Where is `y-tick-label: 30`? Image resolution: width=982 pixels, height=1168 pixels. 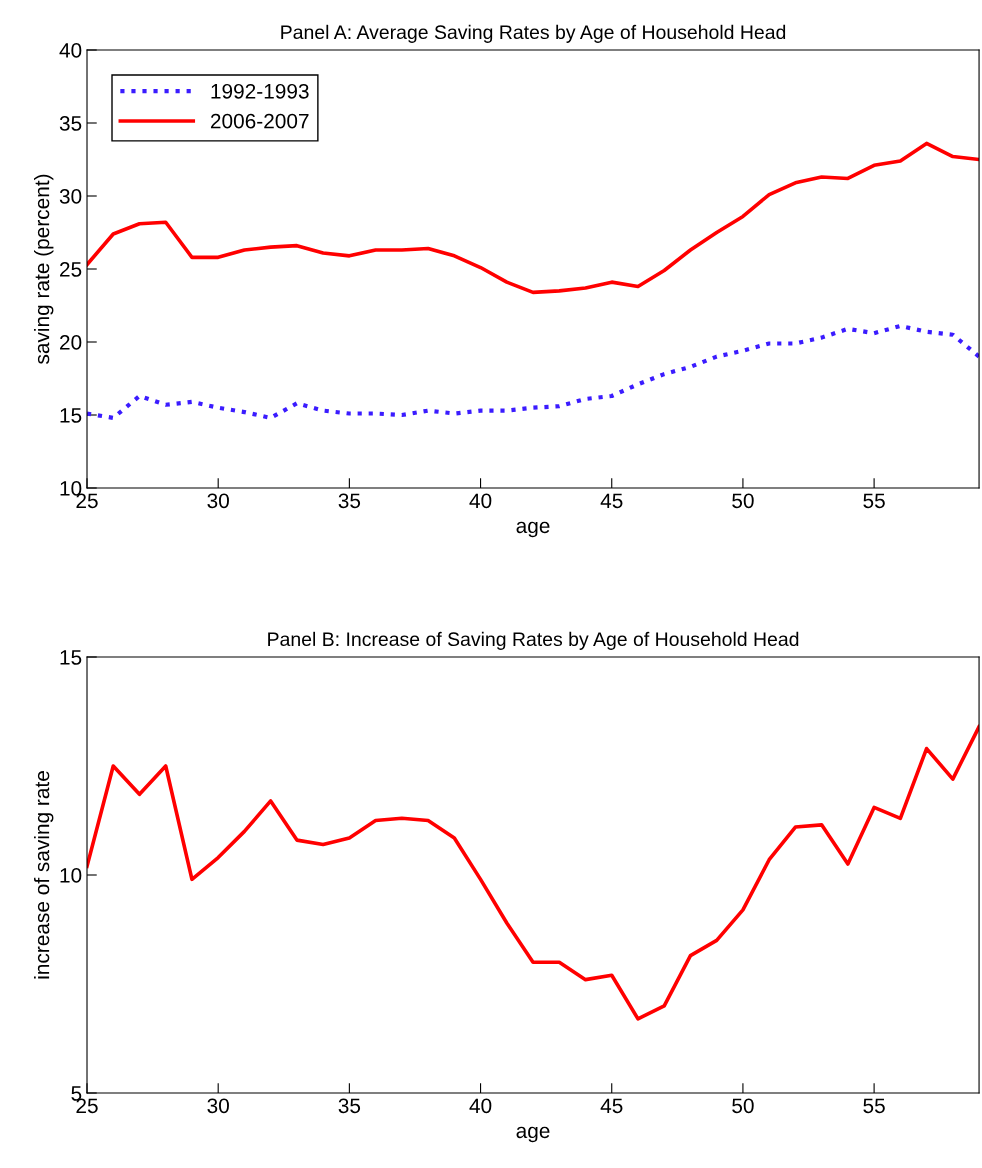 y-tick-label: 30 is located at coordinates (70, 196).